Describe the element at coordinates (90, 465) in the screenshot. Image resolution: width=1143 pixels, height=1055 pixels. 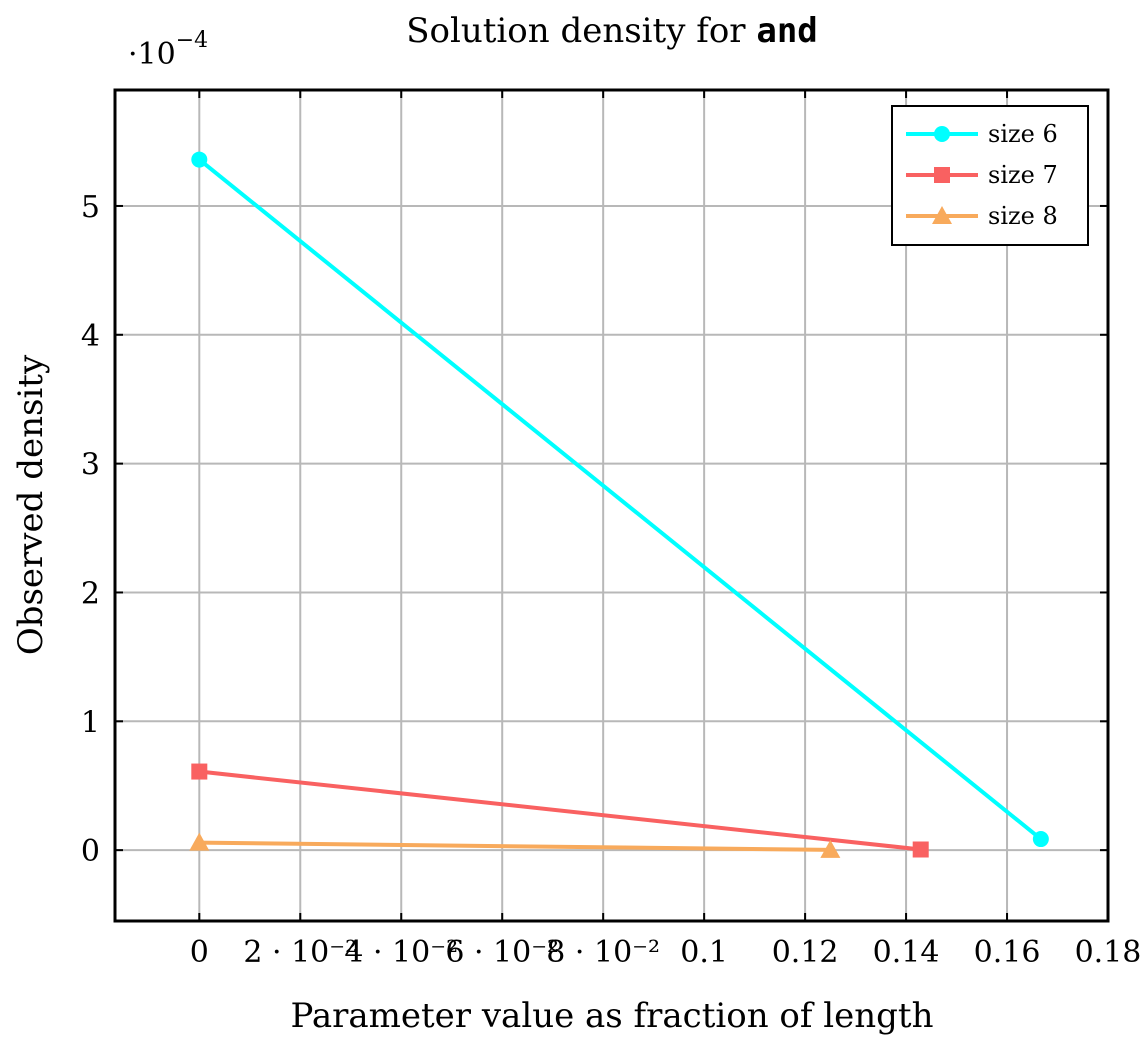
I see `y-tick-label: 3` at that location.